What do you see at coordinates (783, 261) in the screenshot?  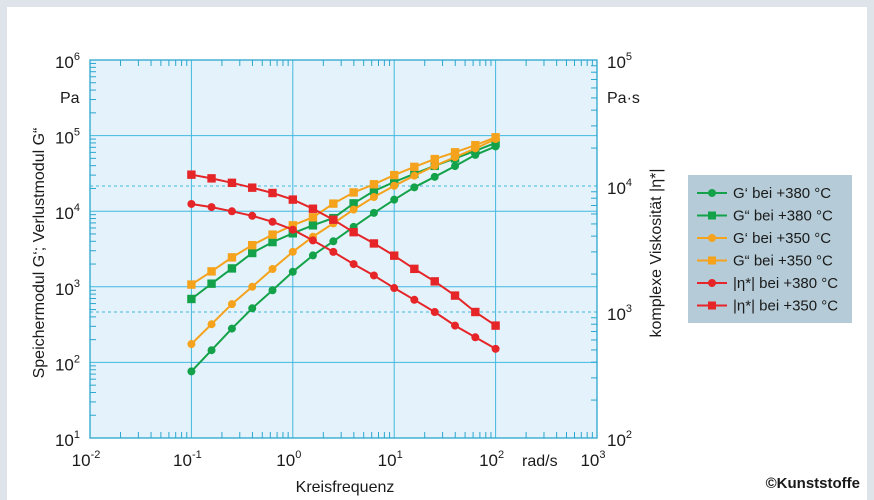 I see `legend-label: G“ bei +350 °C` at bounding box center [783, 261].